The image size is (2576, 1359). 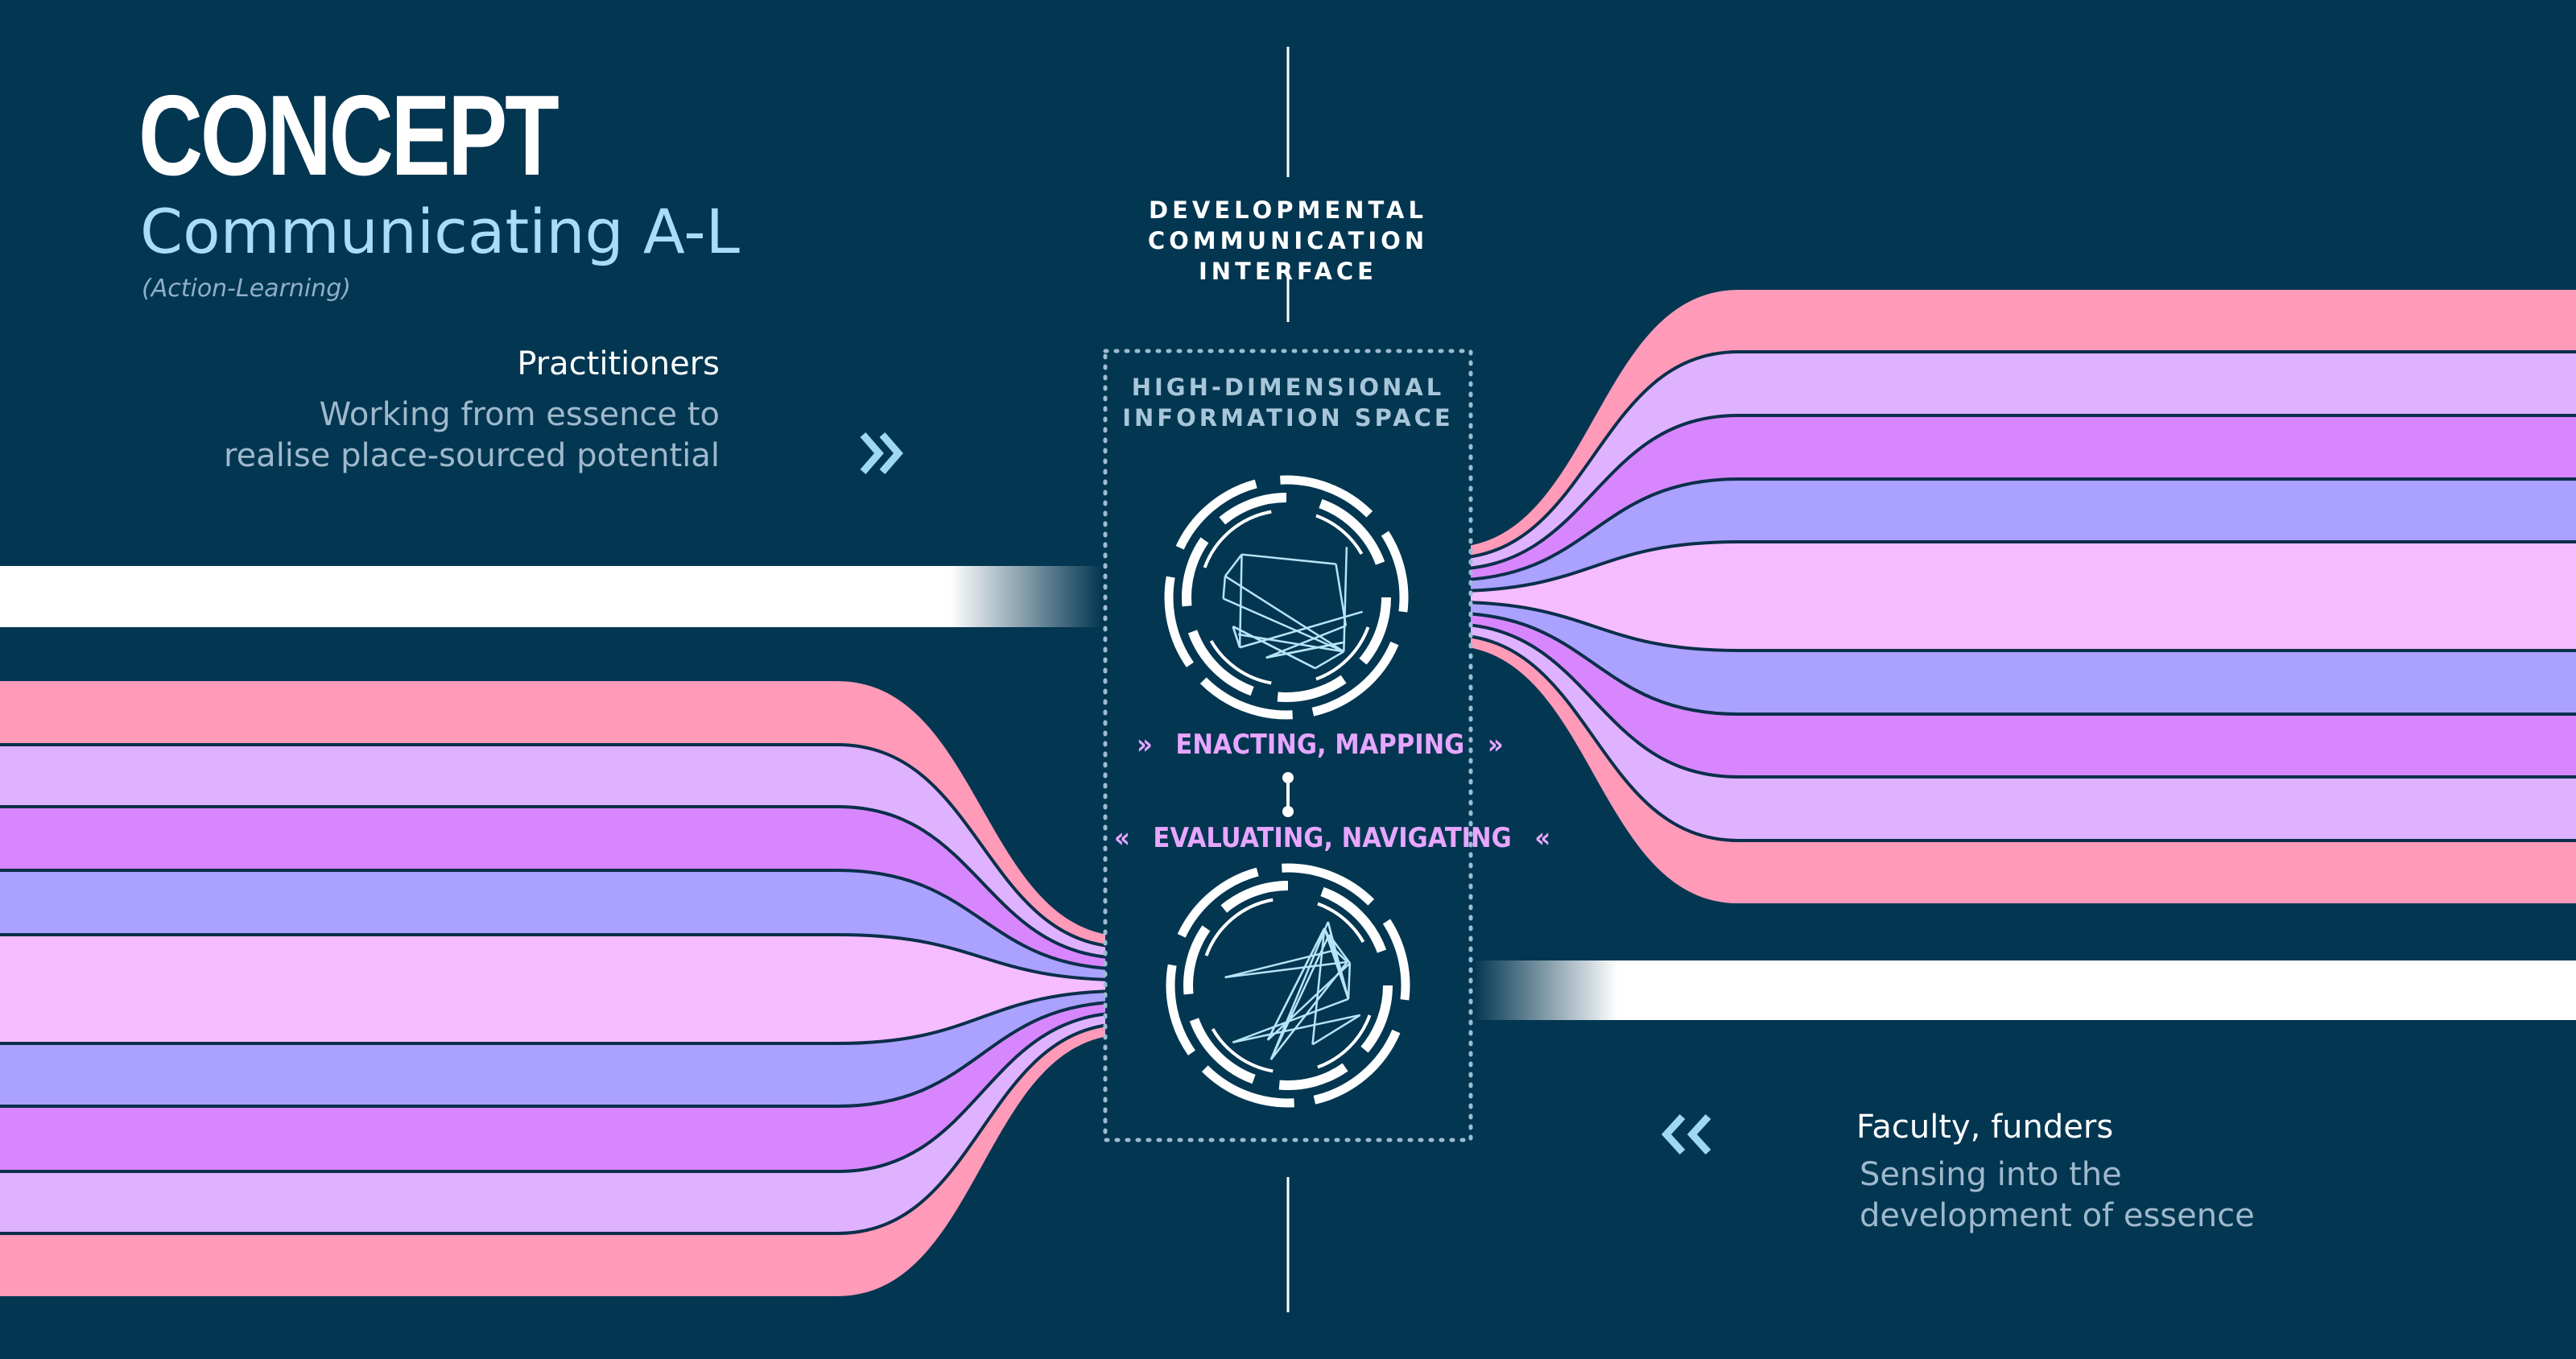 I want to click on faculty-channel-bar, so click(x=2024, y=990).